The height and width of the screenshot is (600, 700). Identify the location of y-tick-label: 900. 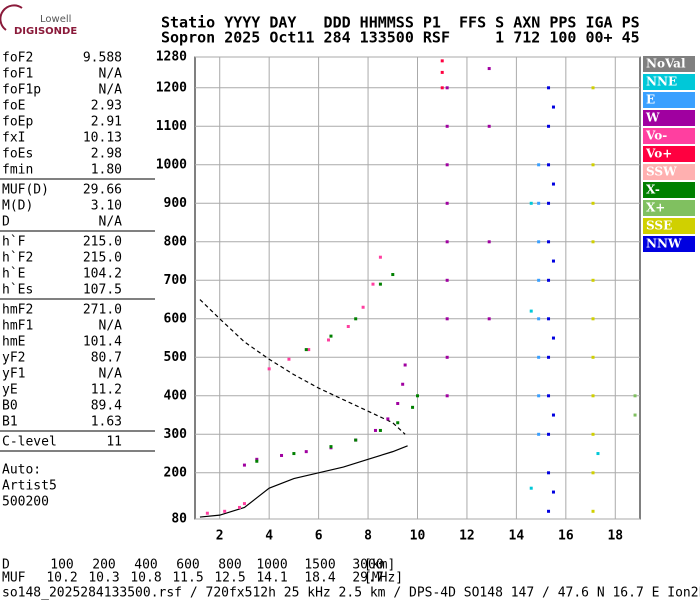
(176, 203).